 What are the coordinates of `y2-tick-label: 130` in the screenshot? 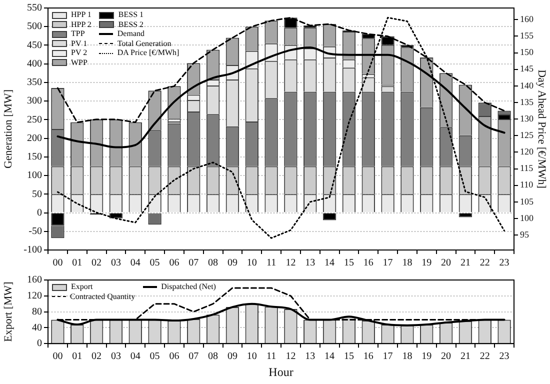 It's located at (527, 118).